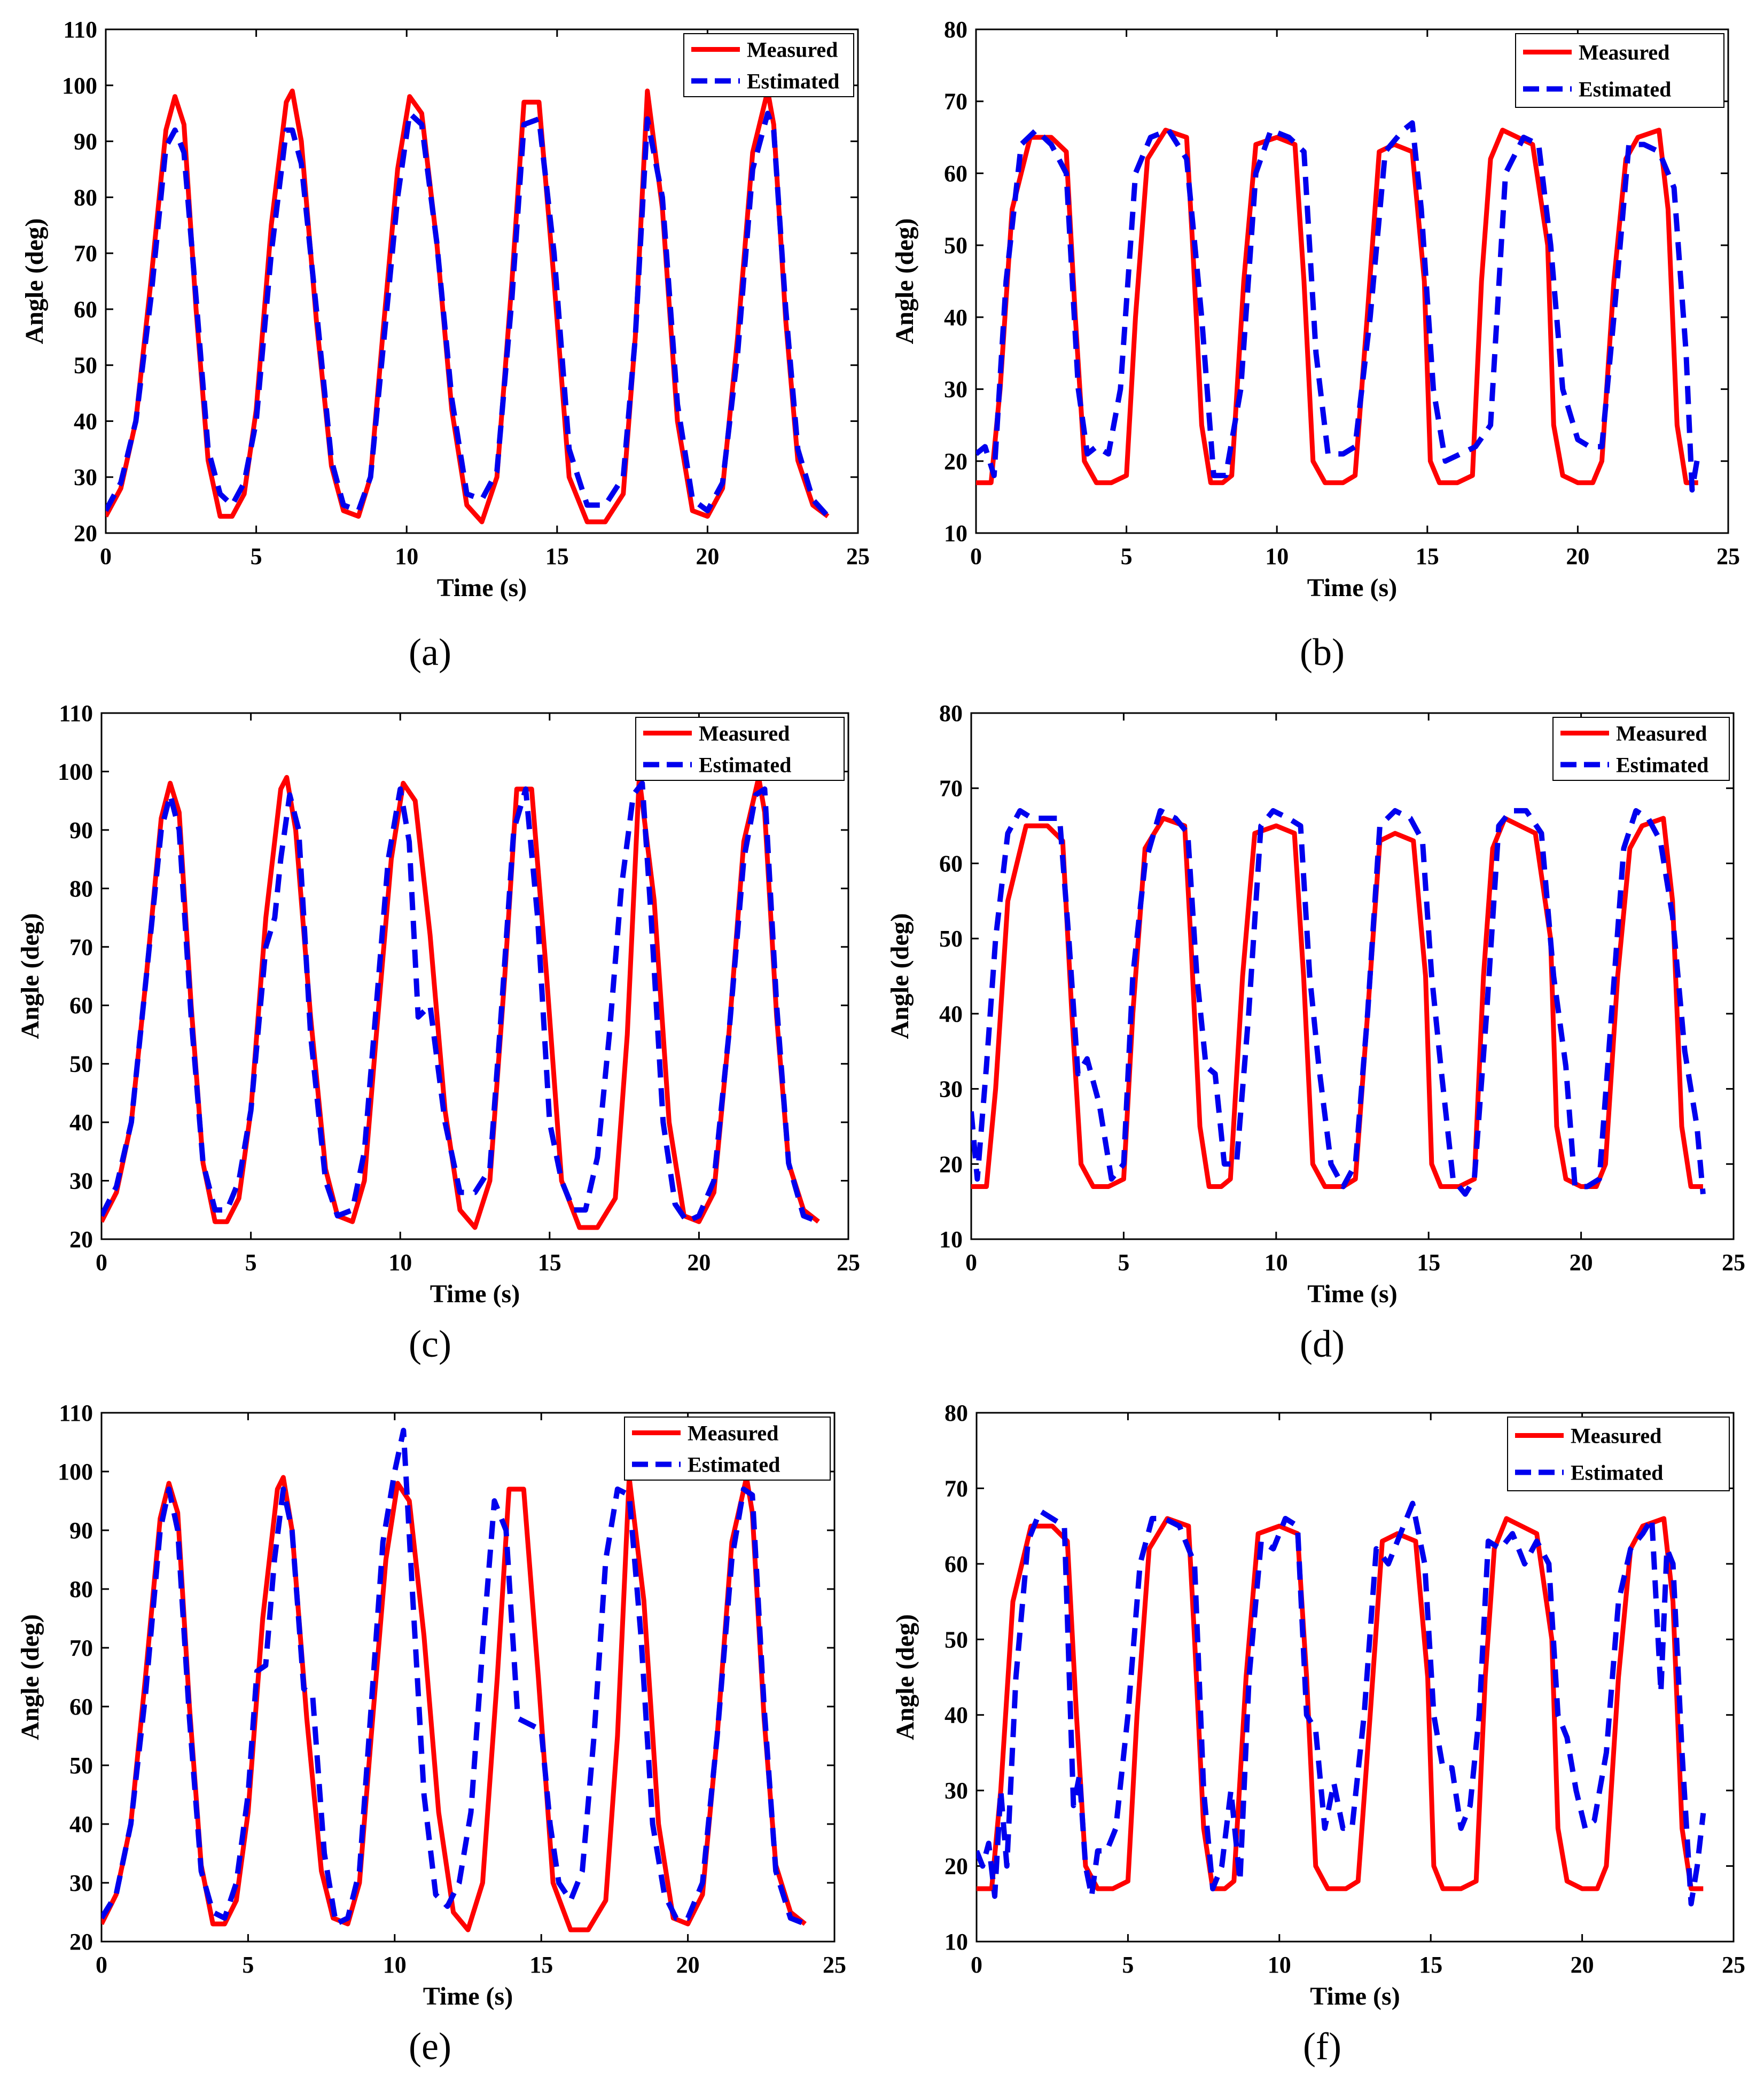  Describe the element at coordinates (430, 2046) in the screenshot. I see `panel-caption: (e)` at that location.